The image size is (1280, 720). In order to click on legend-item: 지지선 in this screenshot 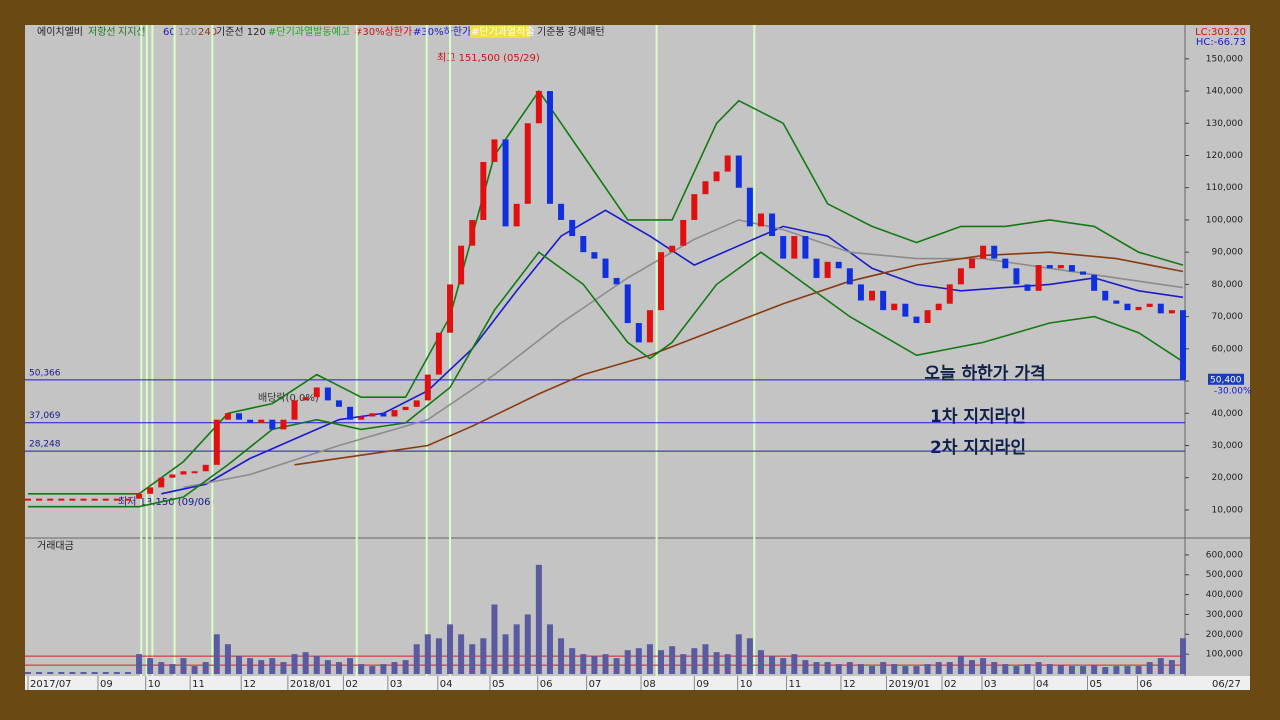, I will do `click(132, 32)`.